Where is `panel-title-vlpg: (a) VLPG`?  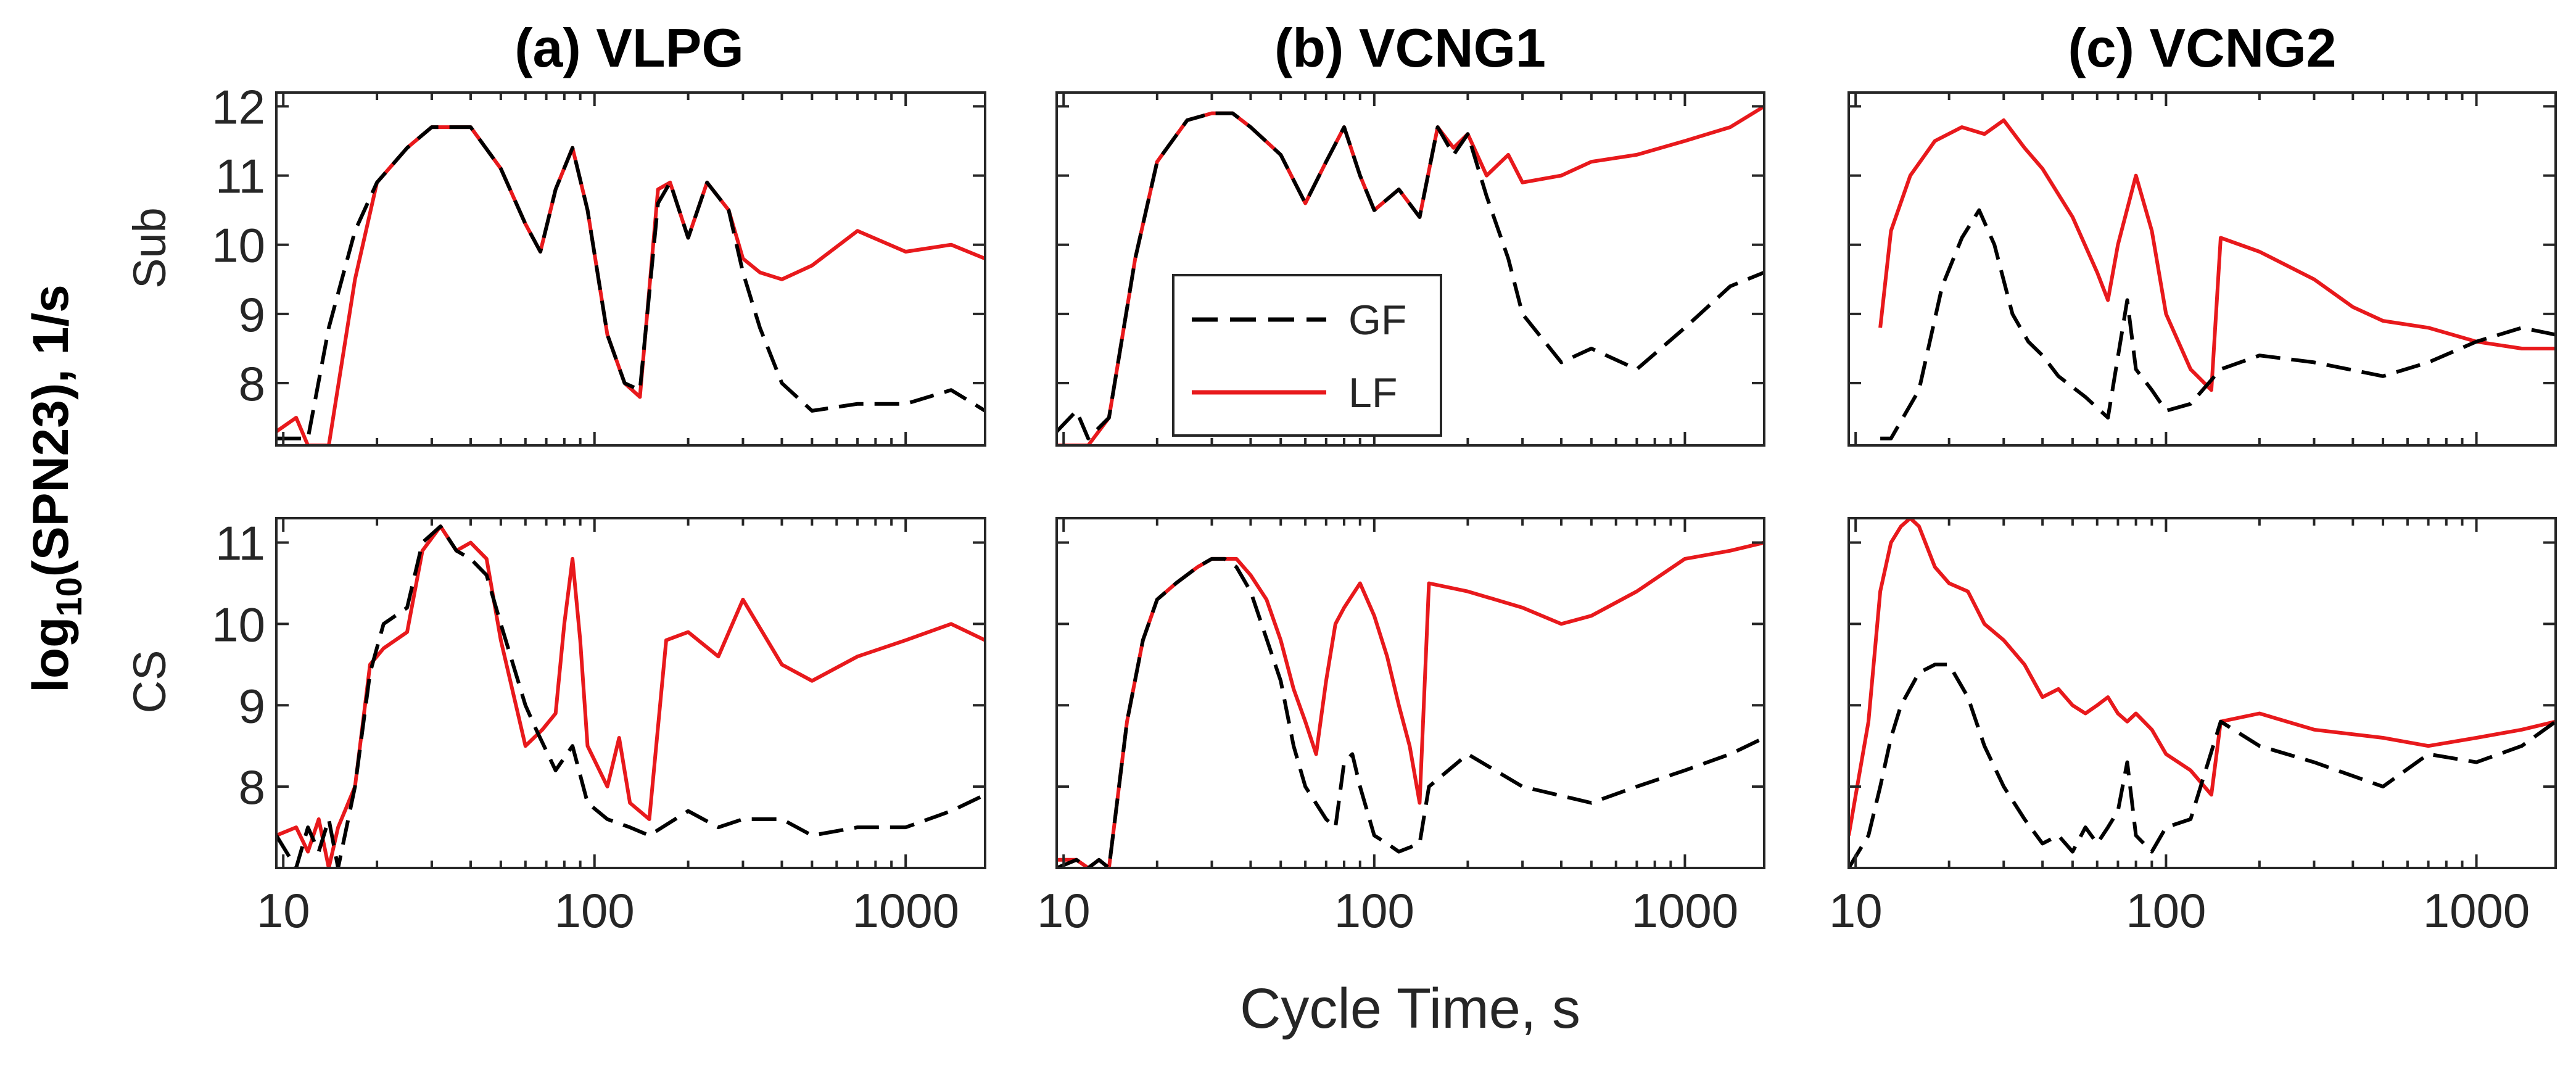 panel-title-vlpg: (a) VLPG is located at coordinates (629, 47).